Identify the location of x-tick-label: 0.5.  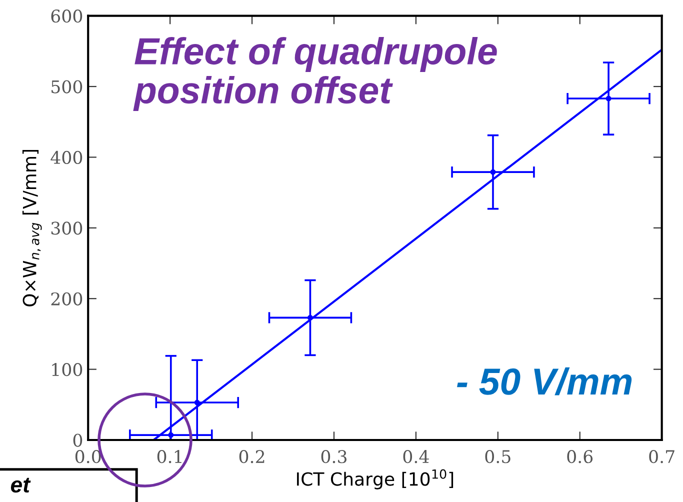
(497, 457).